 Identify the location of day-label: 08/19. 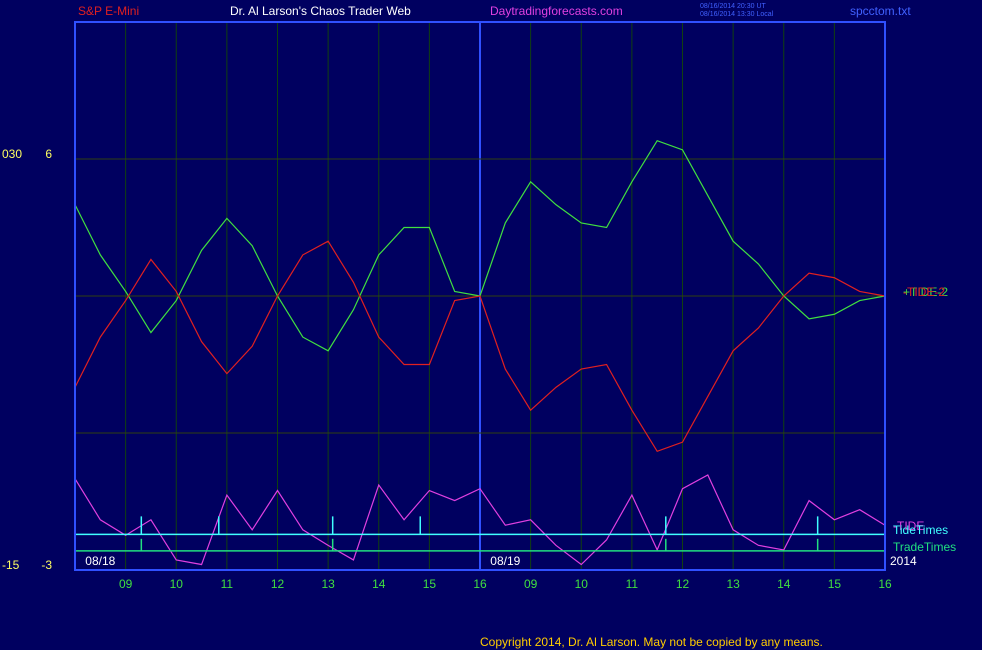
(505, 561).